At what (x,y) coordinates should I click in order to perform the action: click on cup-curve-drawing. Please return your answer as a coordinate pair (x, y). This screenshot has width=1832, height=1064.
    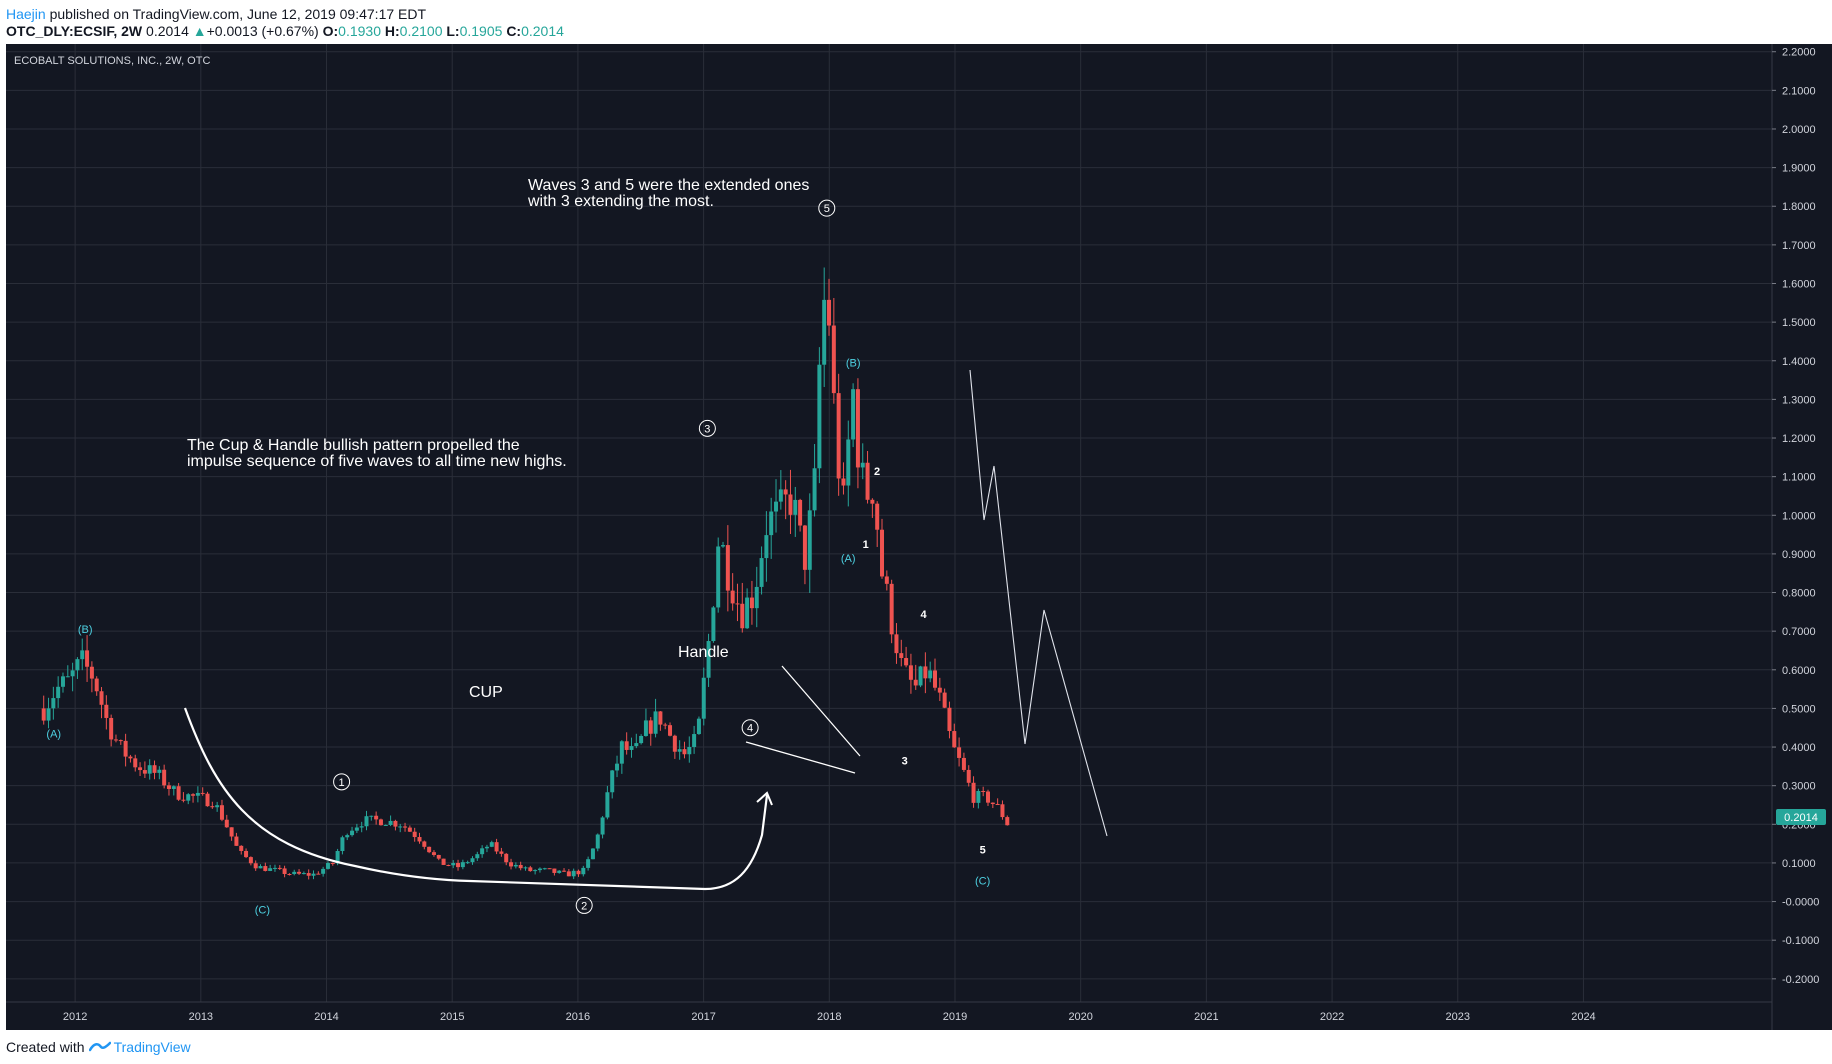
    Looking at the image, I should click on (476, 799).